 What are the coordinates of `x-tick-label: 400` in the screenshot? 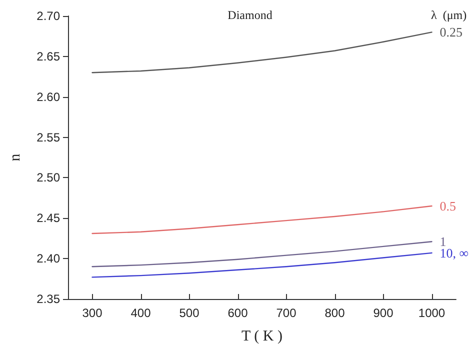 It's located at (141, 313).